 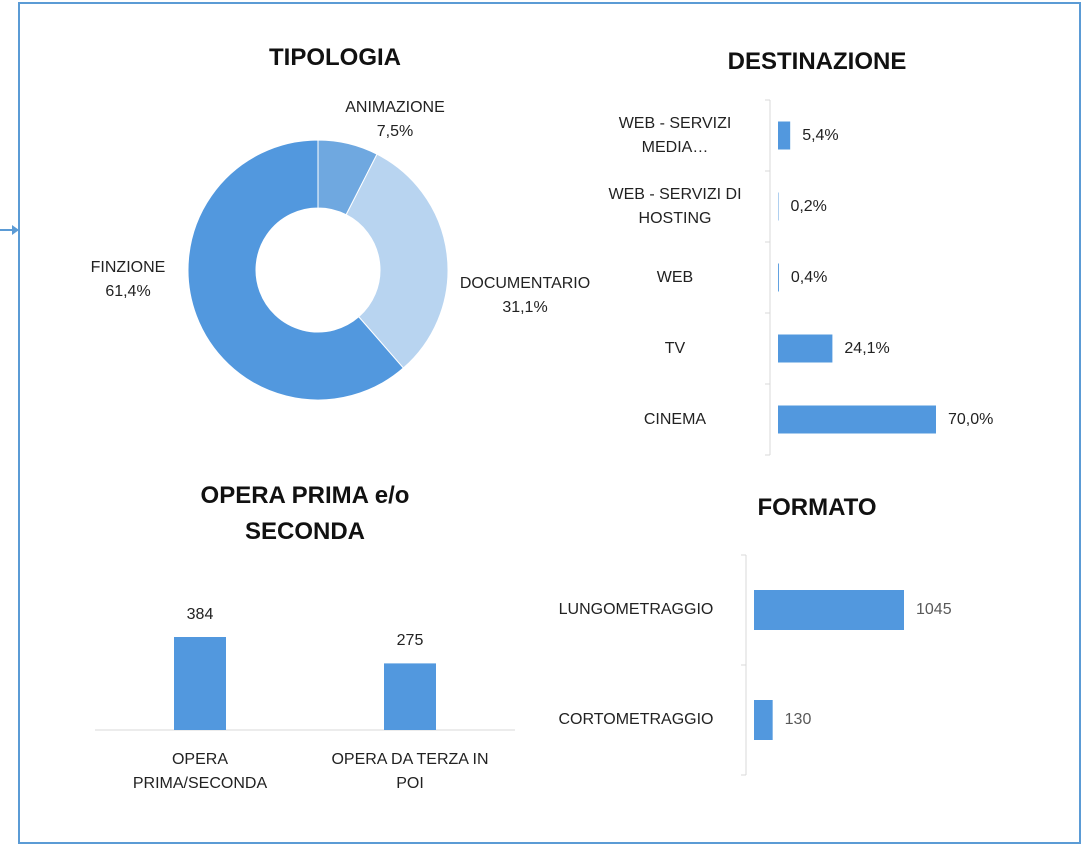 What do you see at coordinates (971, 419) in the screenshot?
I see `value-label: 70,0%` at bounding box center [971, 419].